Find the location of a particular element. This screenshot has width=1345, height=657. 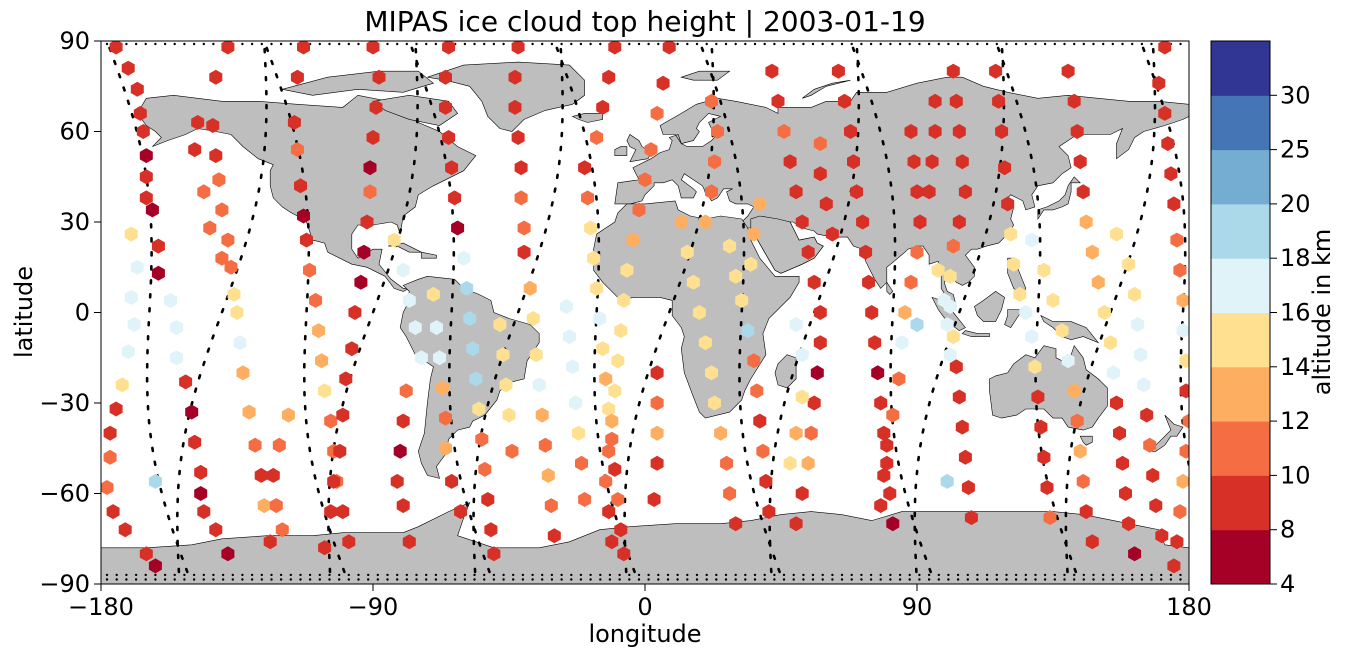

orbit-track is located at coordinates (148, 309).